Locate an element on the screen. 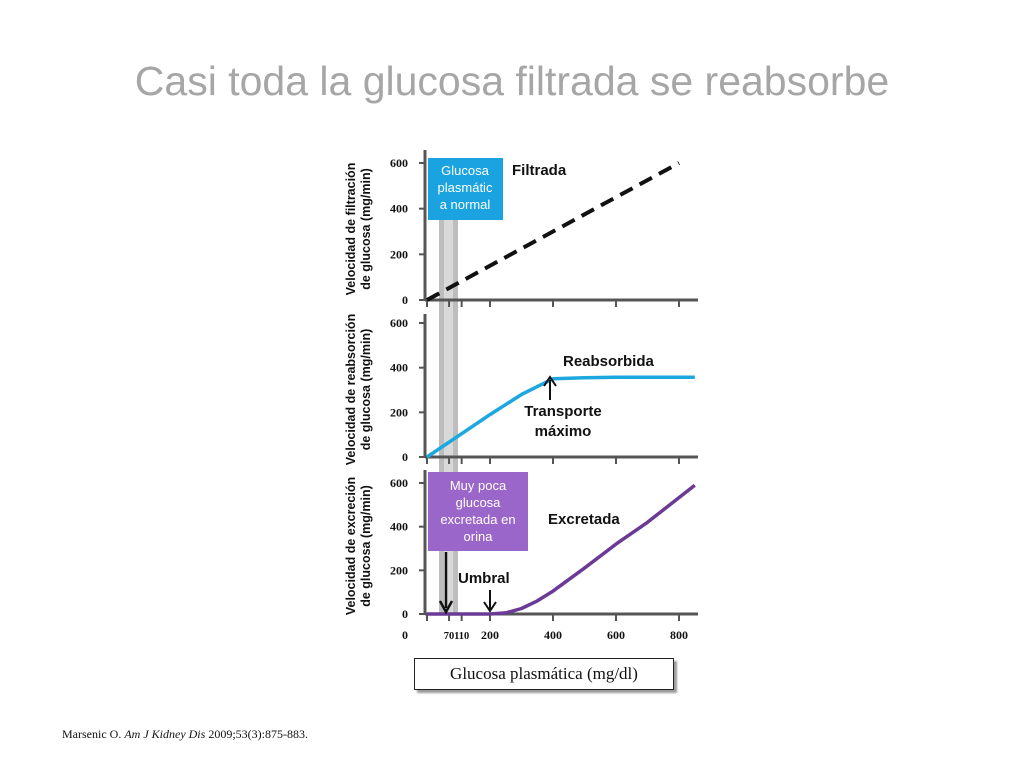 The image size is (1024, 768). panel-3-y-label: Velocidad de excreción is located at coordinates (351, 546).